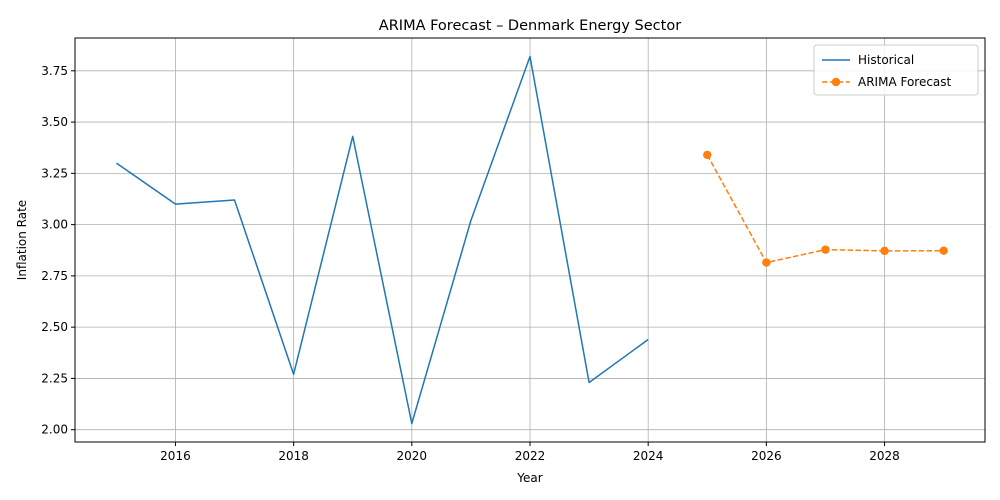  Describe the element at coordinates (54, 327) in the screenshot. I see `y-tick-label: 2.50` at that location.